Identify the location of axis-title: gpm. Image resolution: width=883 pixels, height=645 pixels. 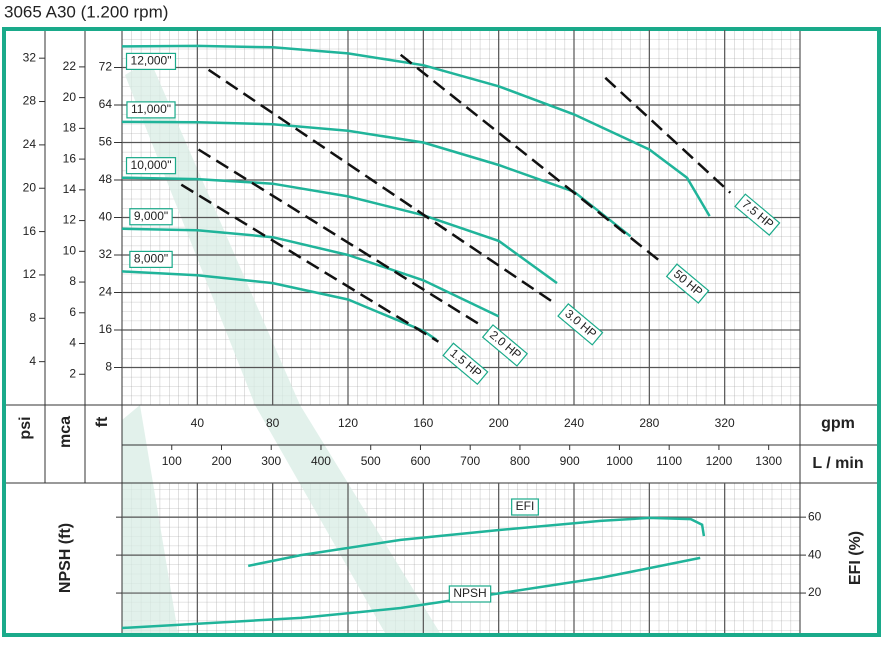
(838, 423).